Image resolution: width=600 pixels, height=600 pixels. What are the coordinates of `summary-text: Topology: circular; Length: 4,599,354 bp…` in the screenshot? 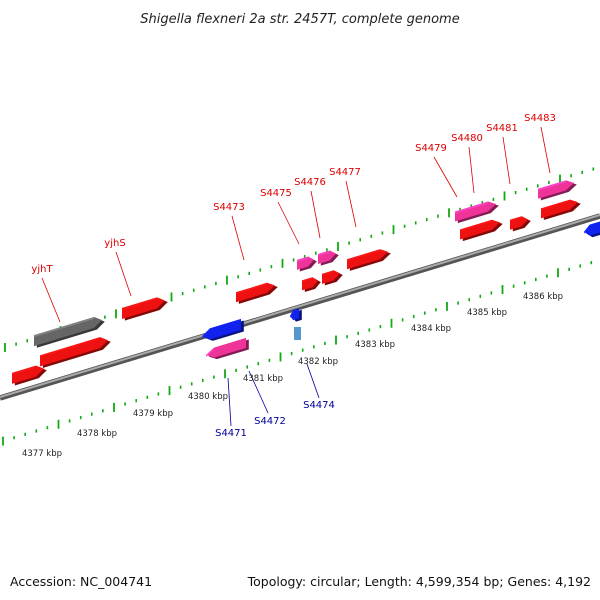 It's located at (419, 581).